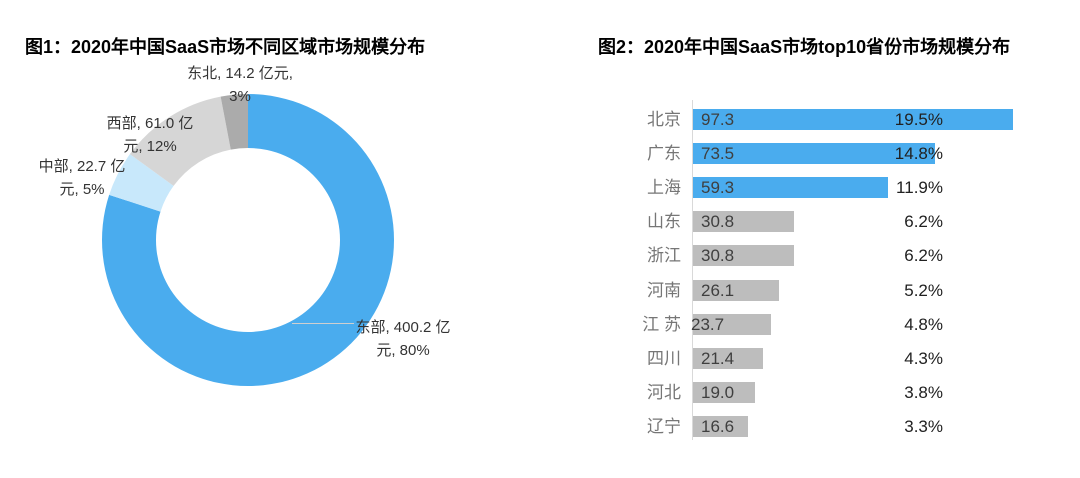 The width and height of the screenshot is (1080, 478). What do you see at coordinates (664, 153) in the screenshot?
I see `province-label: 广东` at bounding box center [664, 153].